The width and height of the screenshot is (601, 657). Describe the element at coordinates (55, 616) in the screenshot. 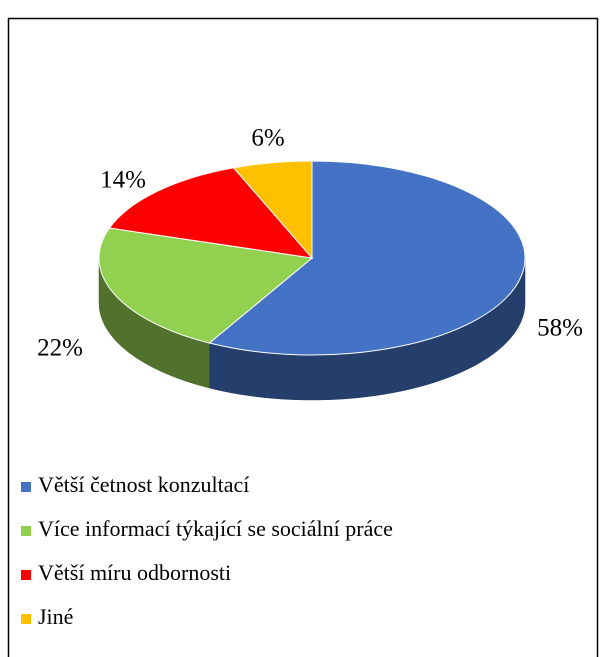

I see `legend-label: Jiné` at that location.